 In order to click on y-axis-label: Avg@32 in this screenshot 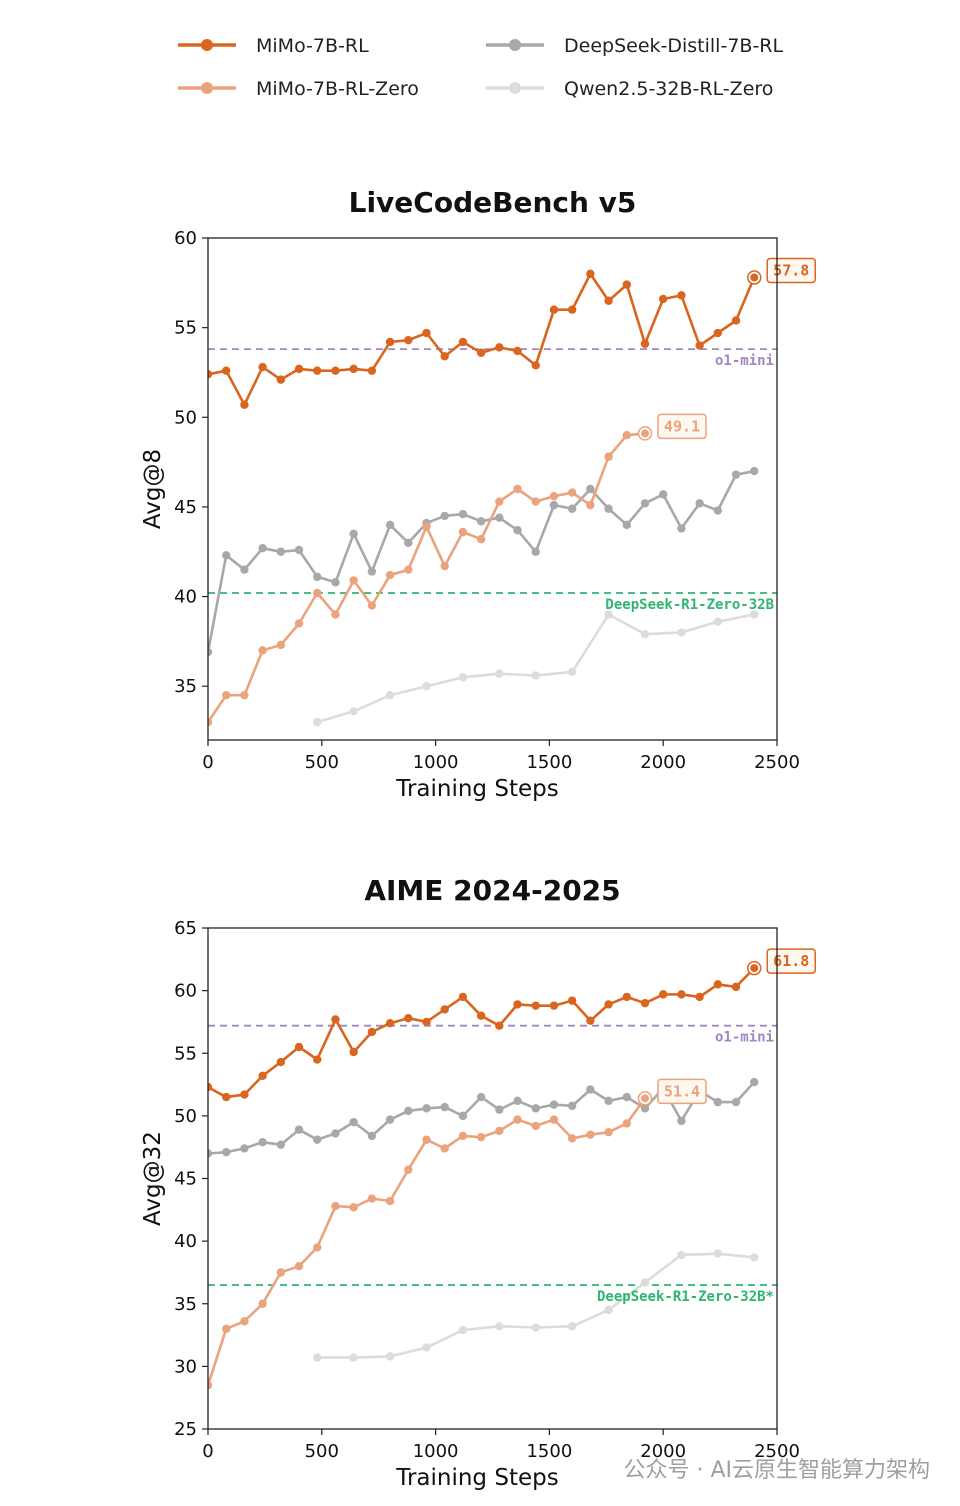, I will do `click(153, 1178)`.